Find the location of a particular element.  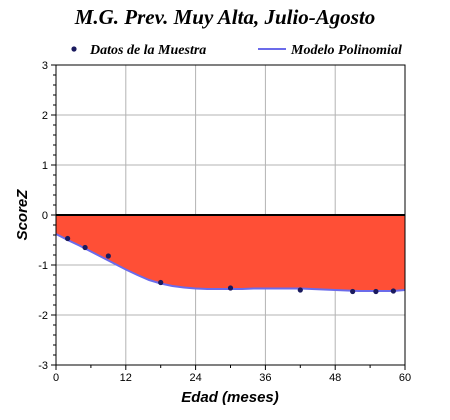

legend: Datos de la Muestra Modelo Polinomial is located at coordinates (236, 50).